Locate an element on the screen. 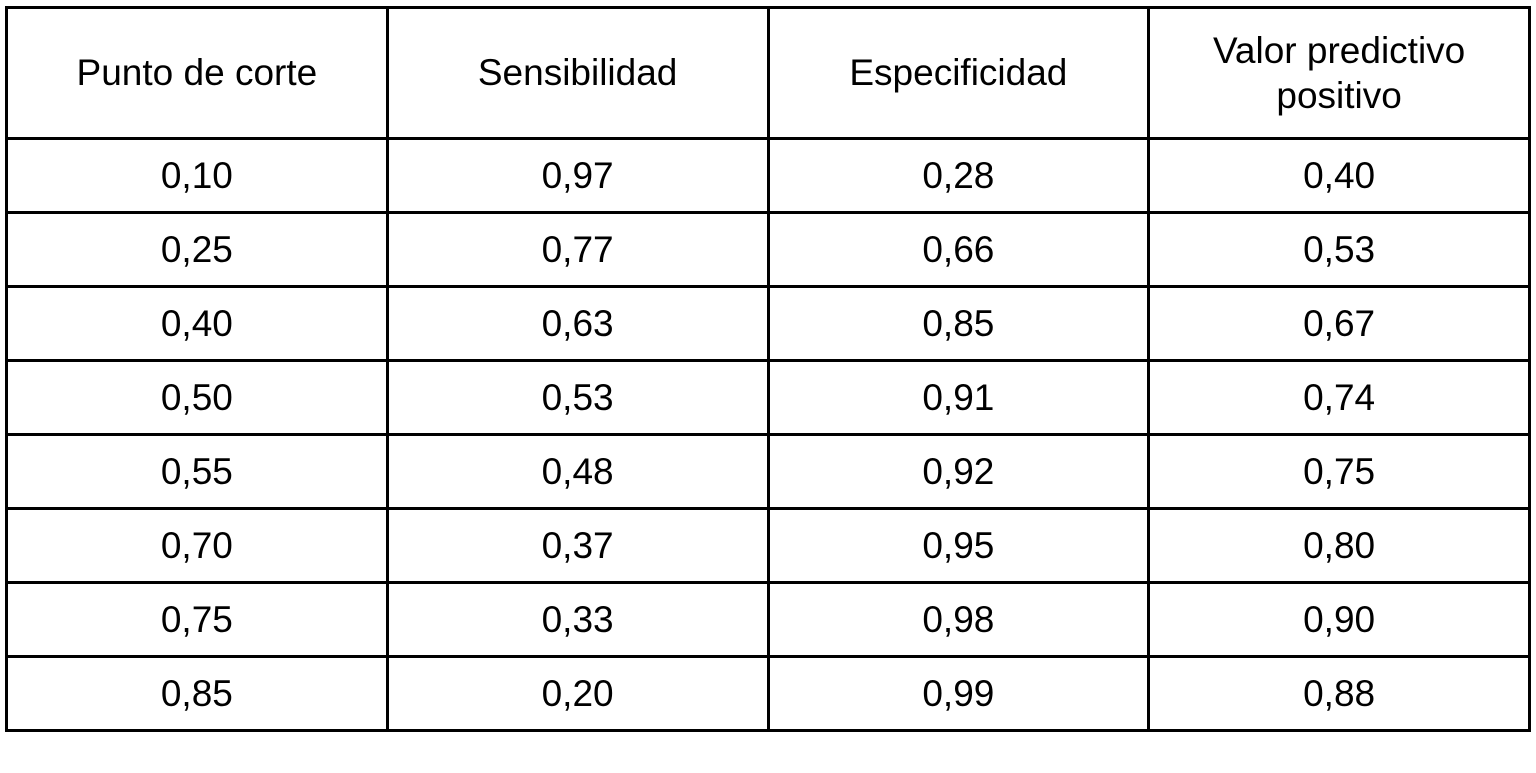 The width and height of the screenshot is (1536, 773). table-cell: 0,28 is located at coordinates (958, 175).